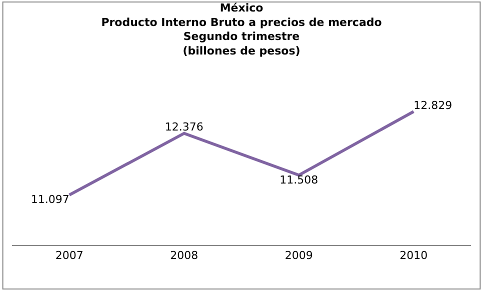 Image resolution: width=483 pixels, height=291 pixels. I want to click on data-label: 12.829, so click(433, 105).